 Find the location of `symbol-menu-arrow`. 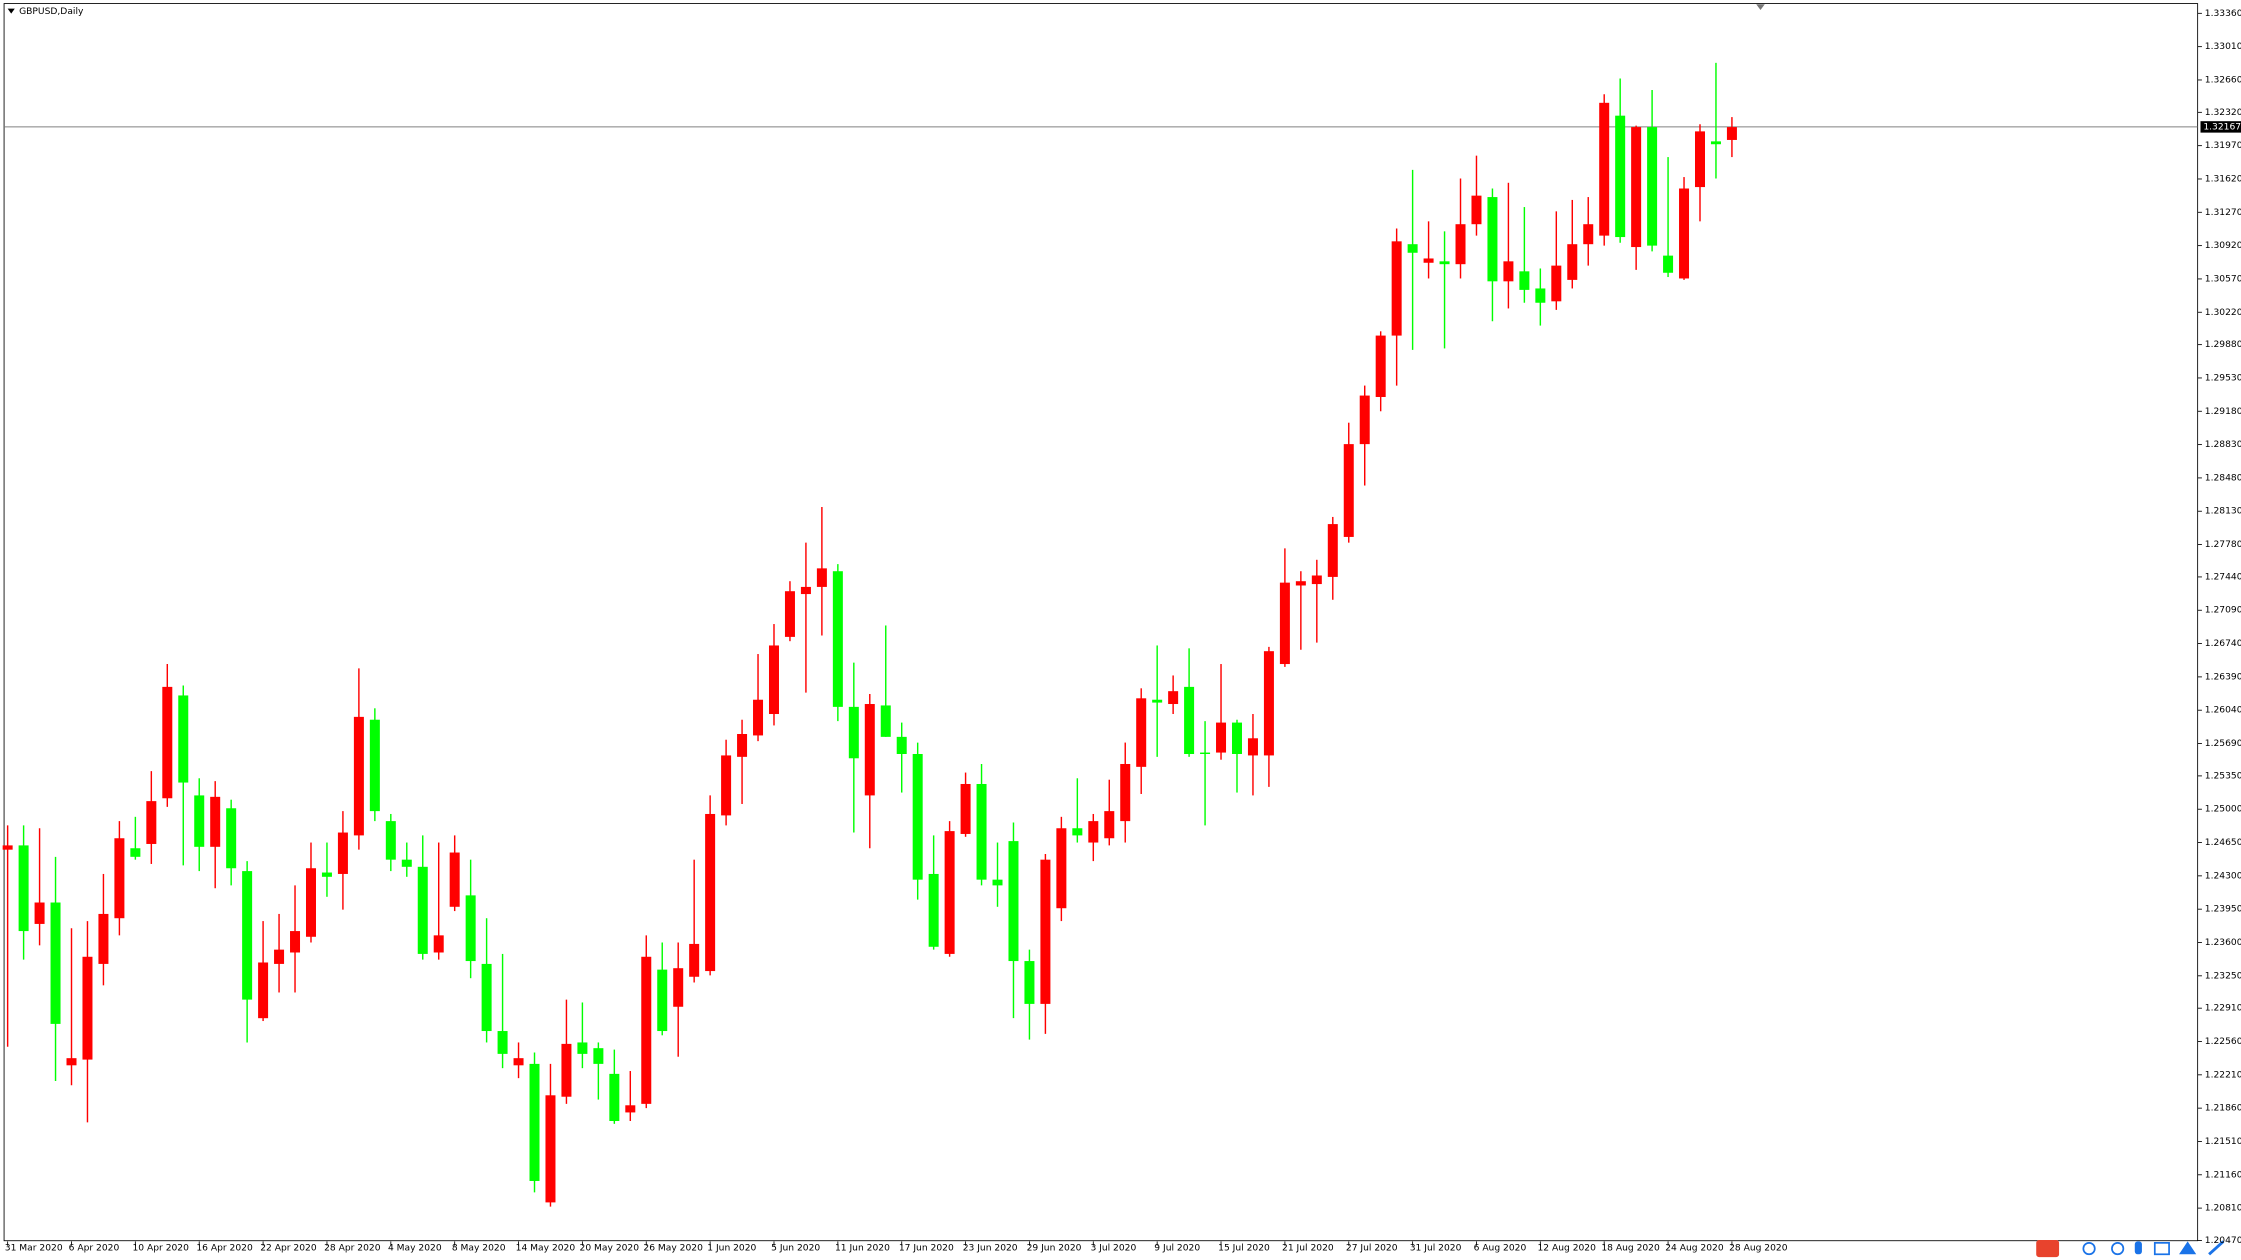

symbol-menu-arrow is located at coordinates (11, 11).